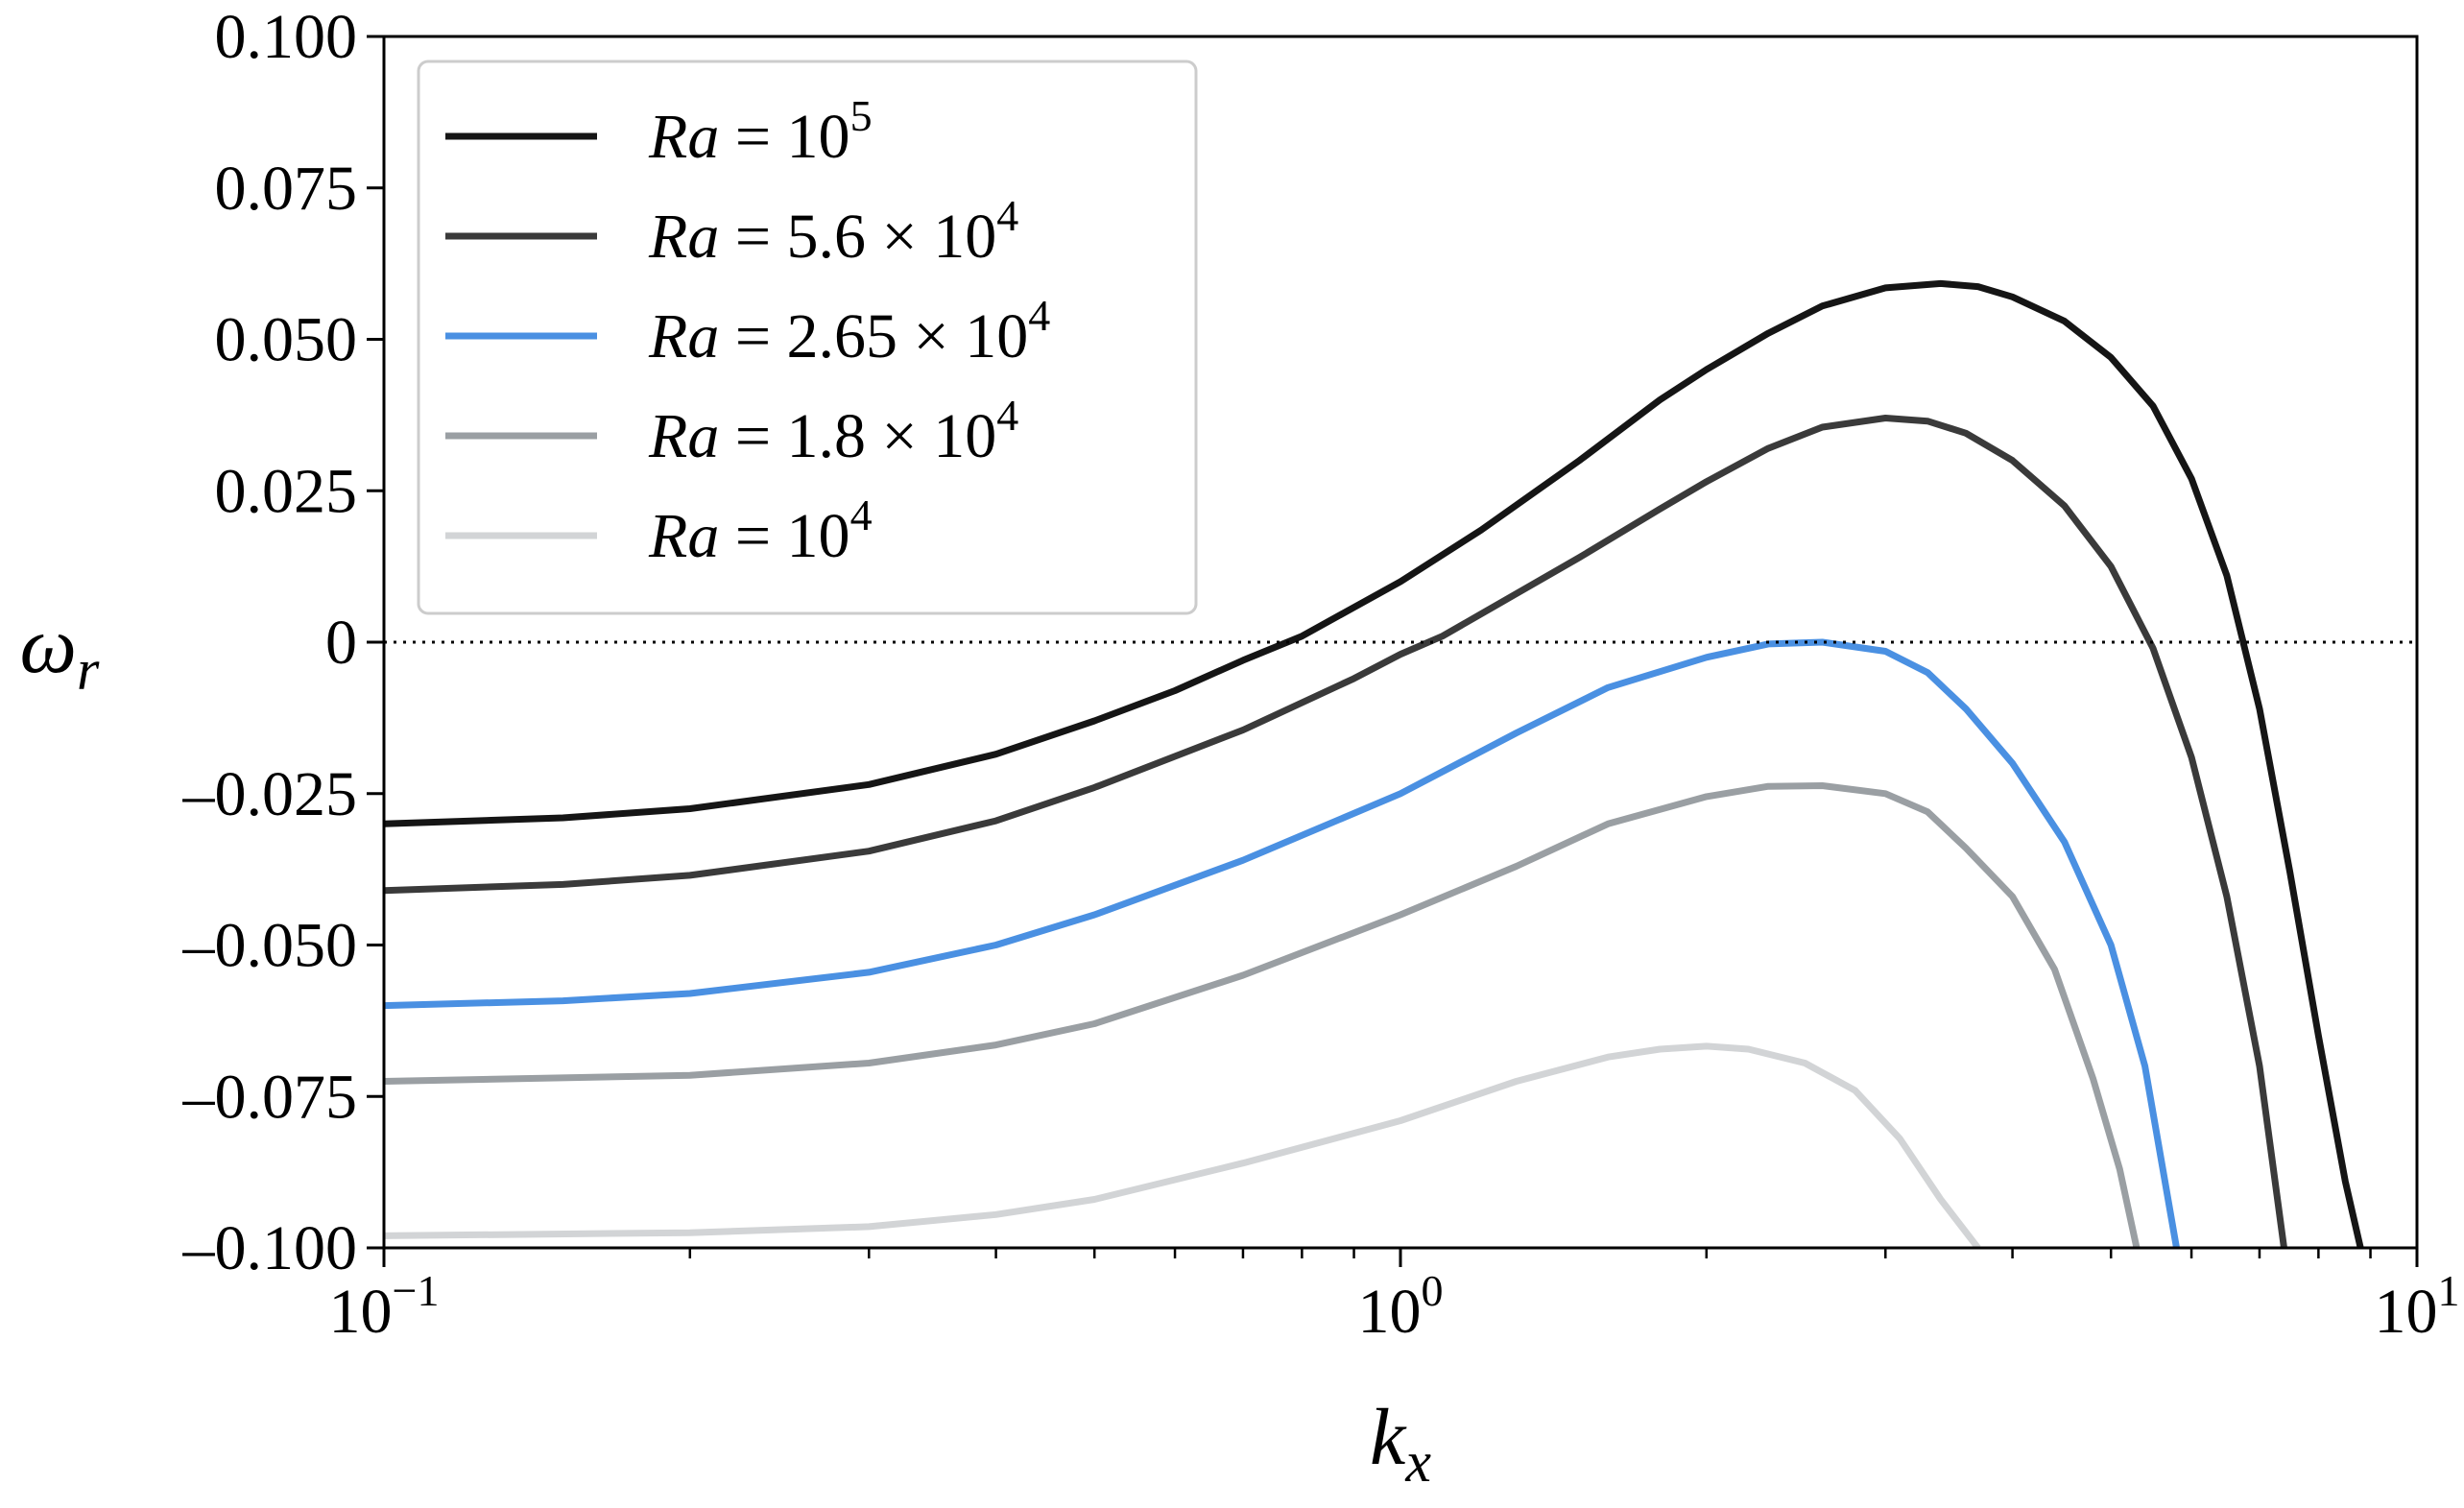  What do you see at coordinates (270, 1097) in the screenshot?
I see `y-tick-label: –0.075` at bounding box center [270, 1097].